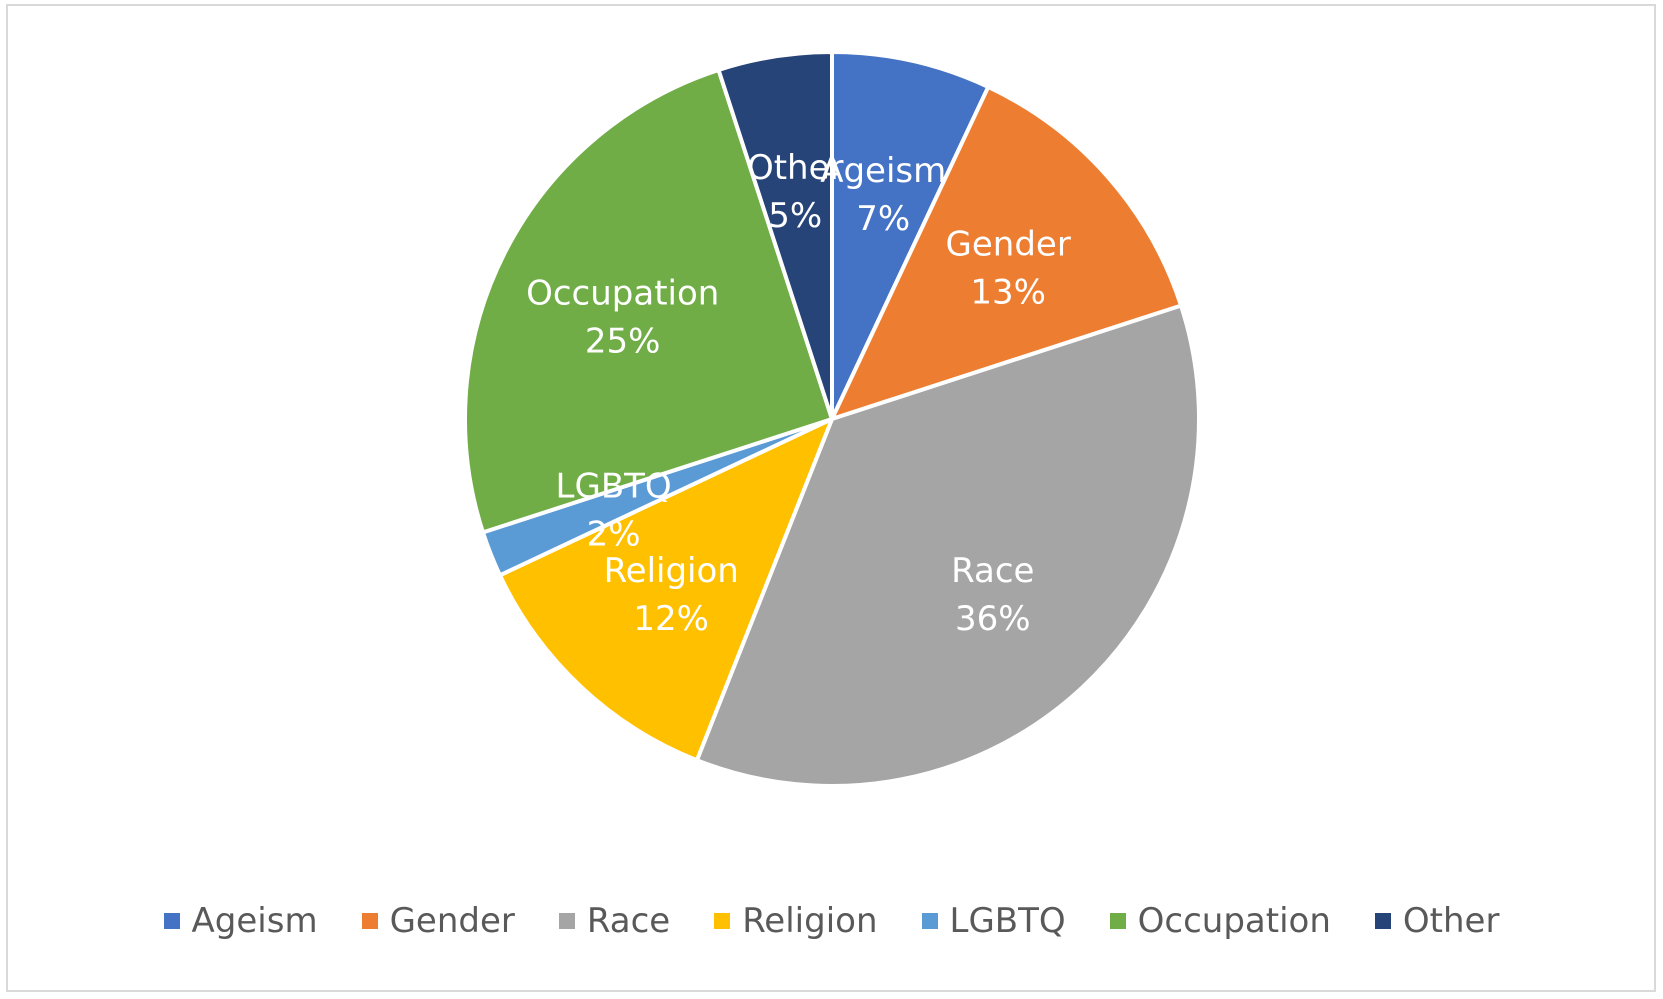 This screenshot has width=1663, height=999. What do you see at coordinates (628, 921) in the screenshot?
I see `legend-label: Race` at bounding box center [628, 921].